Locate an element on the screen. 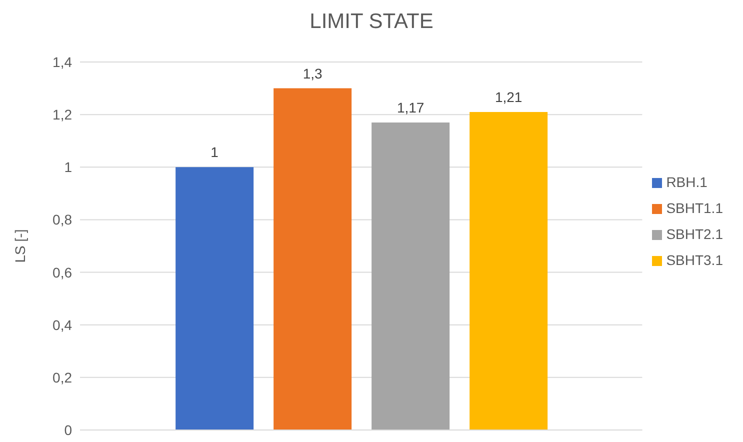  y-tick-label: 0,8 is located at coordinates (62, 220).